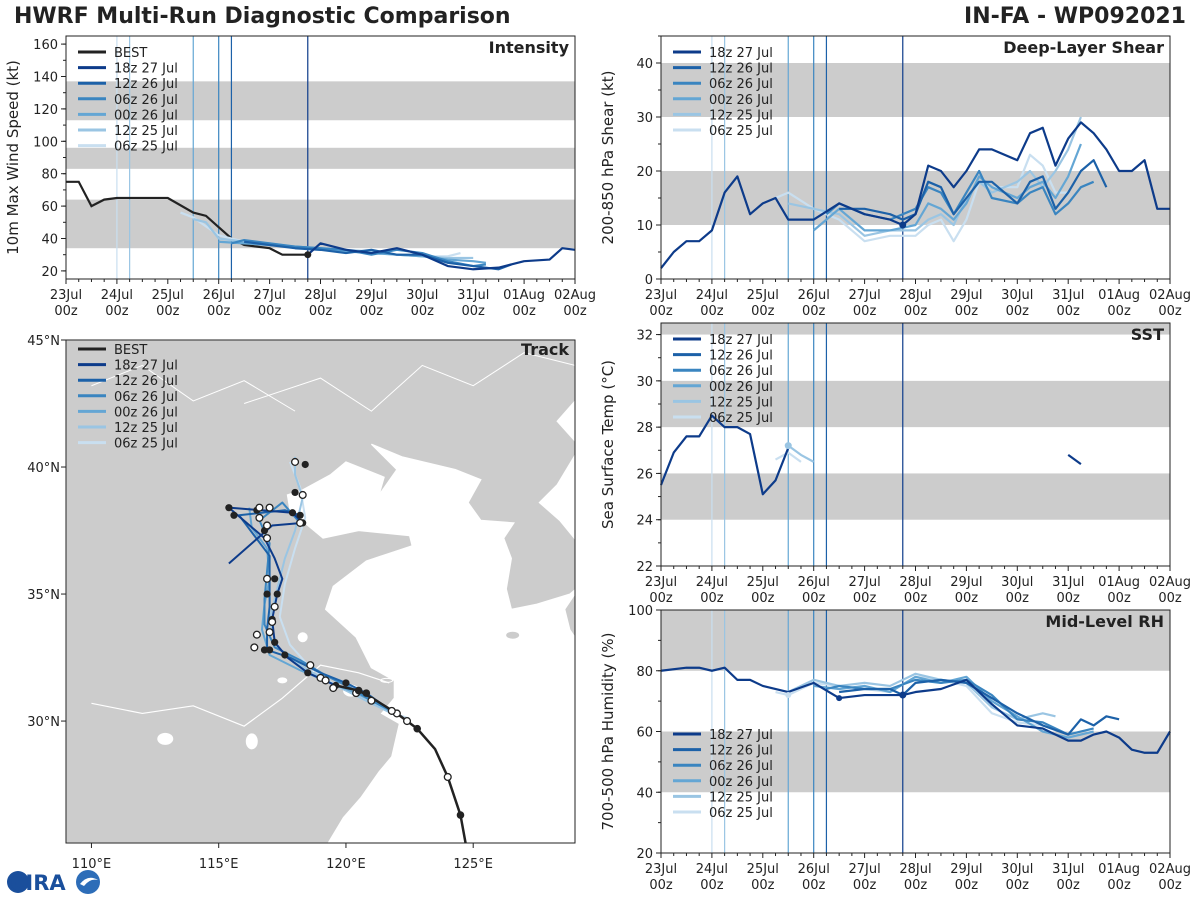 The height and width of the screenshot is (900, 1200). What do you see at coordinates (43, 341) in the screenshot?
I see `track-ytick-label: 45°N` at bounding box center [43, 341].